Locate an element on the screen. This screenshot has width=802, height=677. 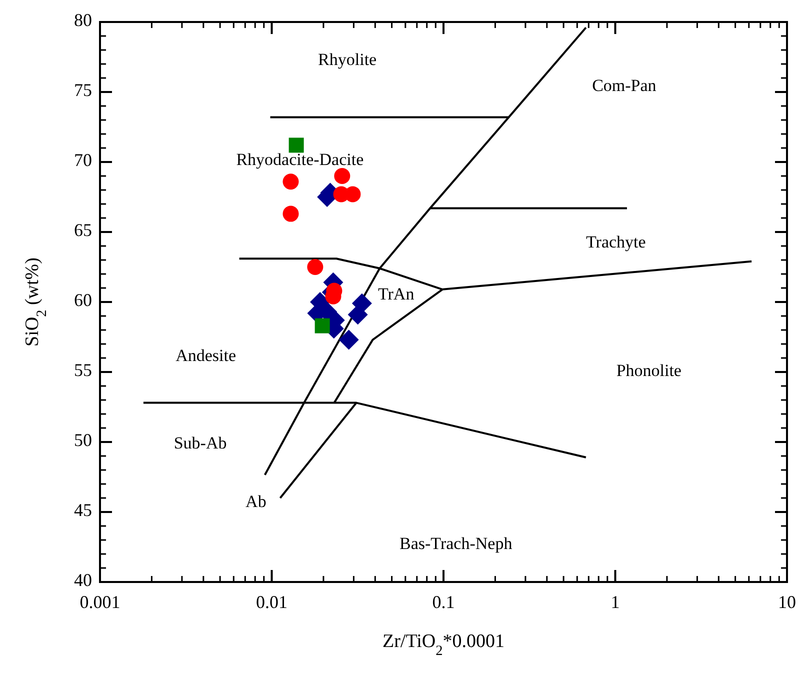
annotation: Andesite is located at coordinates (206, 355).